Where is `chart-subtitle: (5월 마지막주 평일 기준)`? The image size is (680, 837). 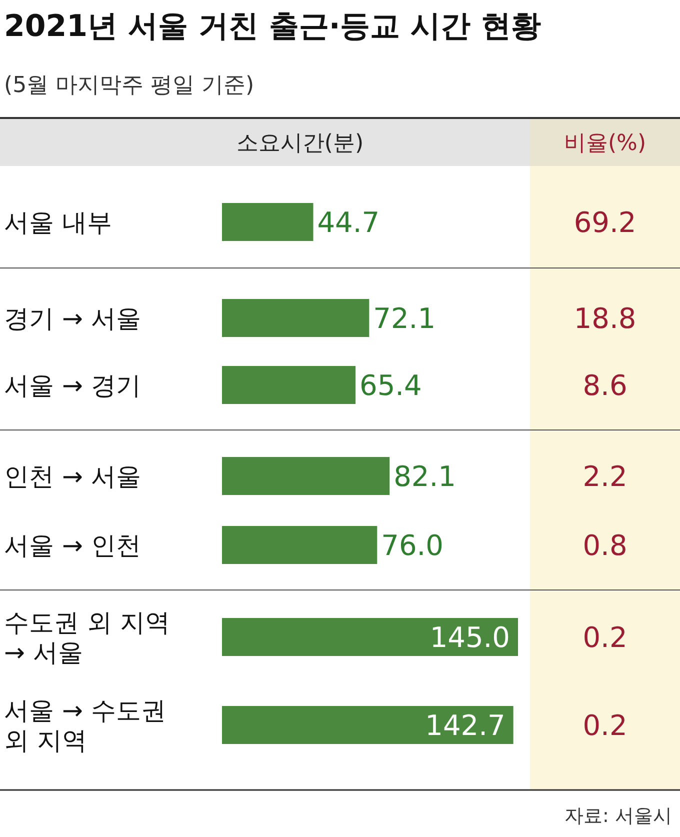
chart-subtitle: (5월 마지막주 평일 기준) is located at coordinates (129, 85).